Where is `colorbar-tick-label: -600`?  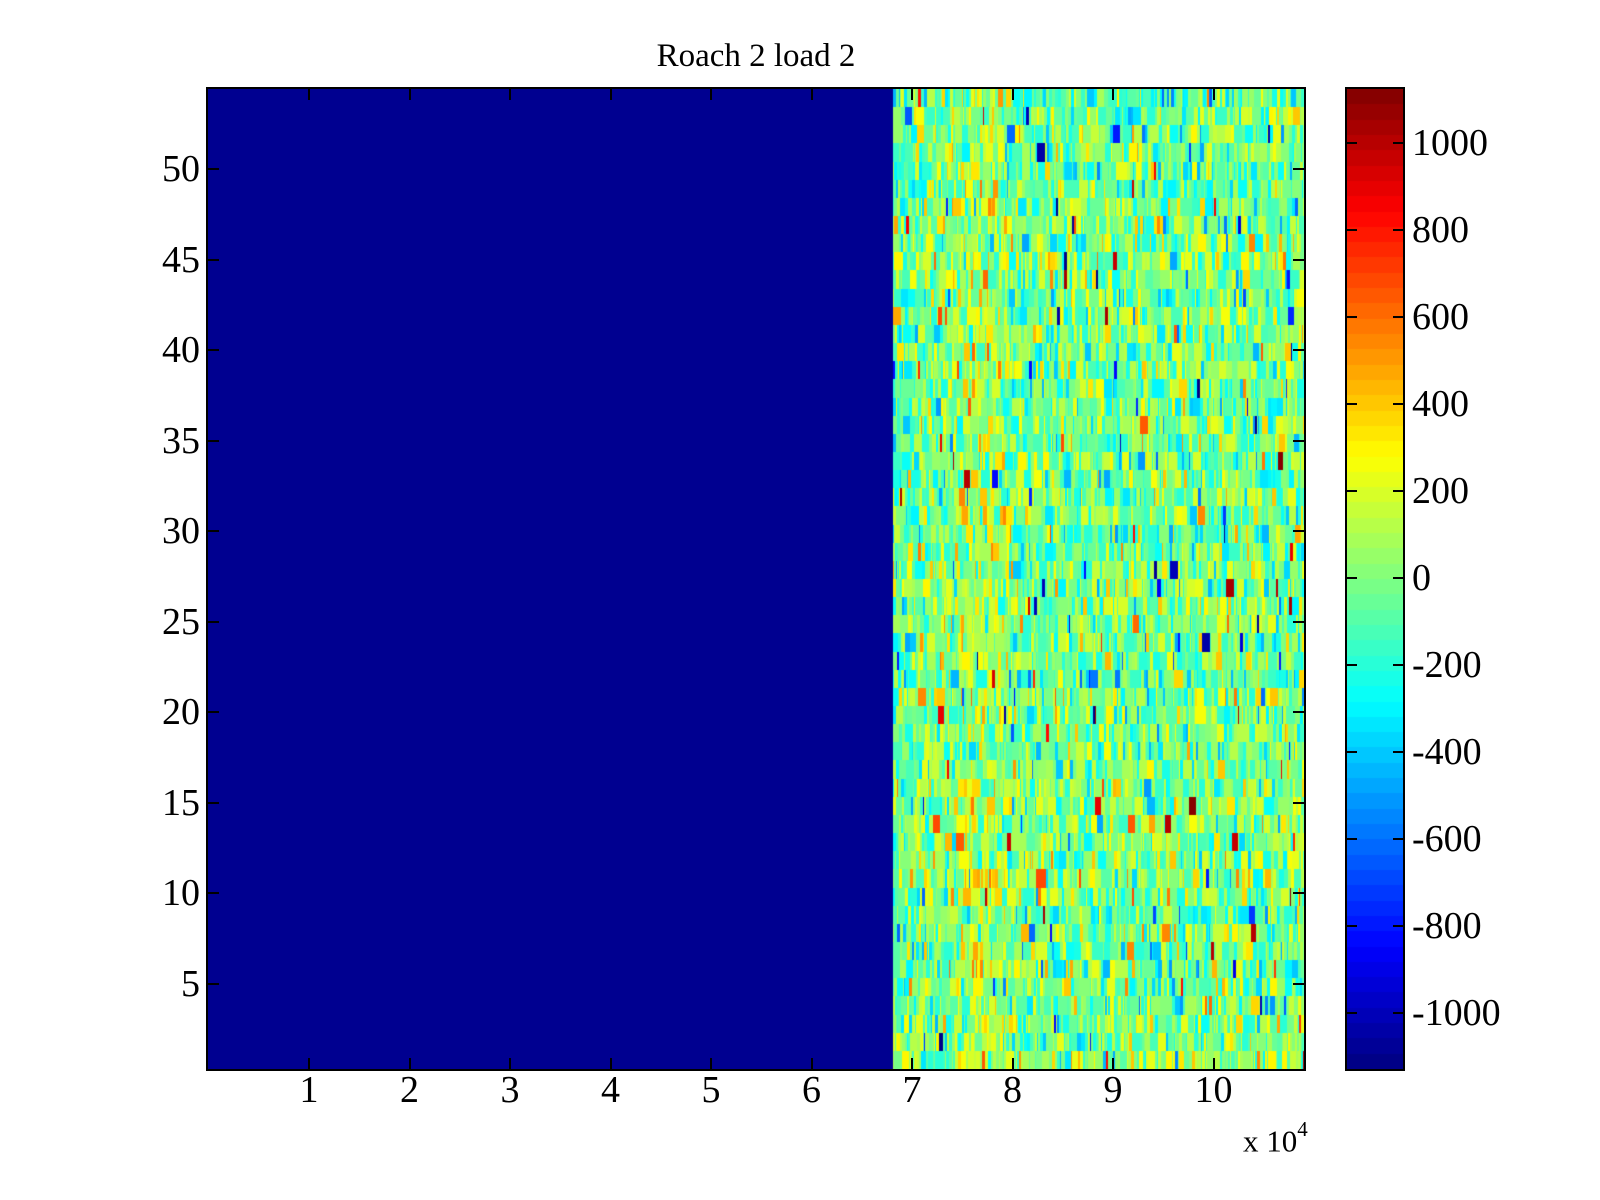 colorbar-tick-label: -600 is located at coordinates (1447, 838).